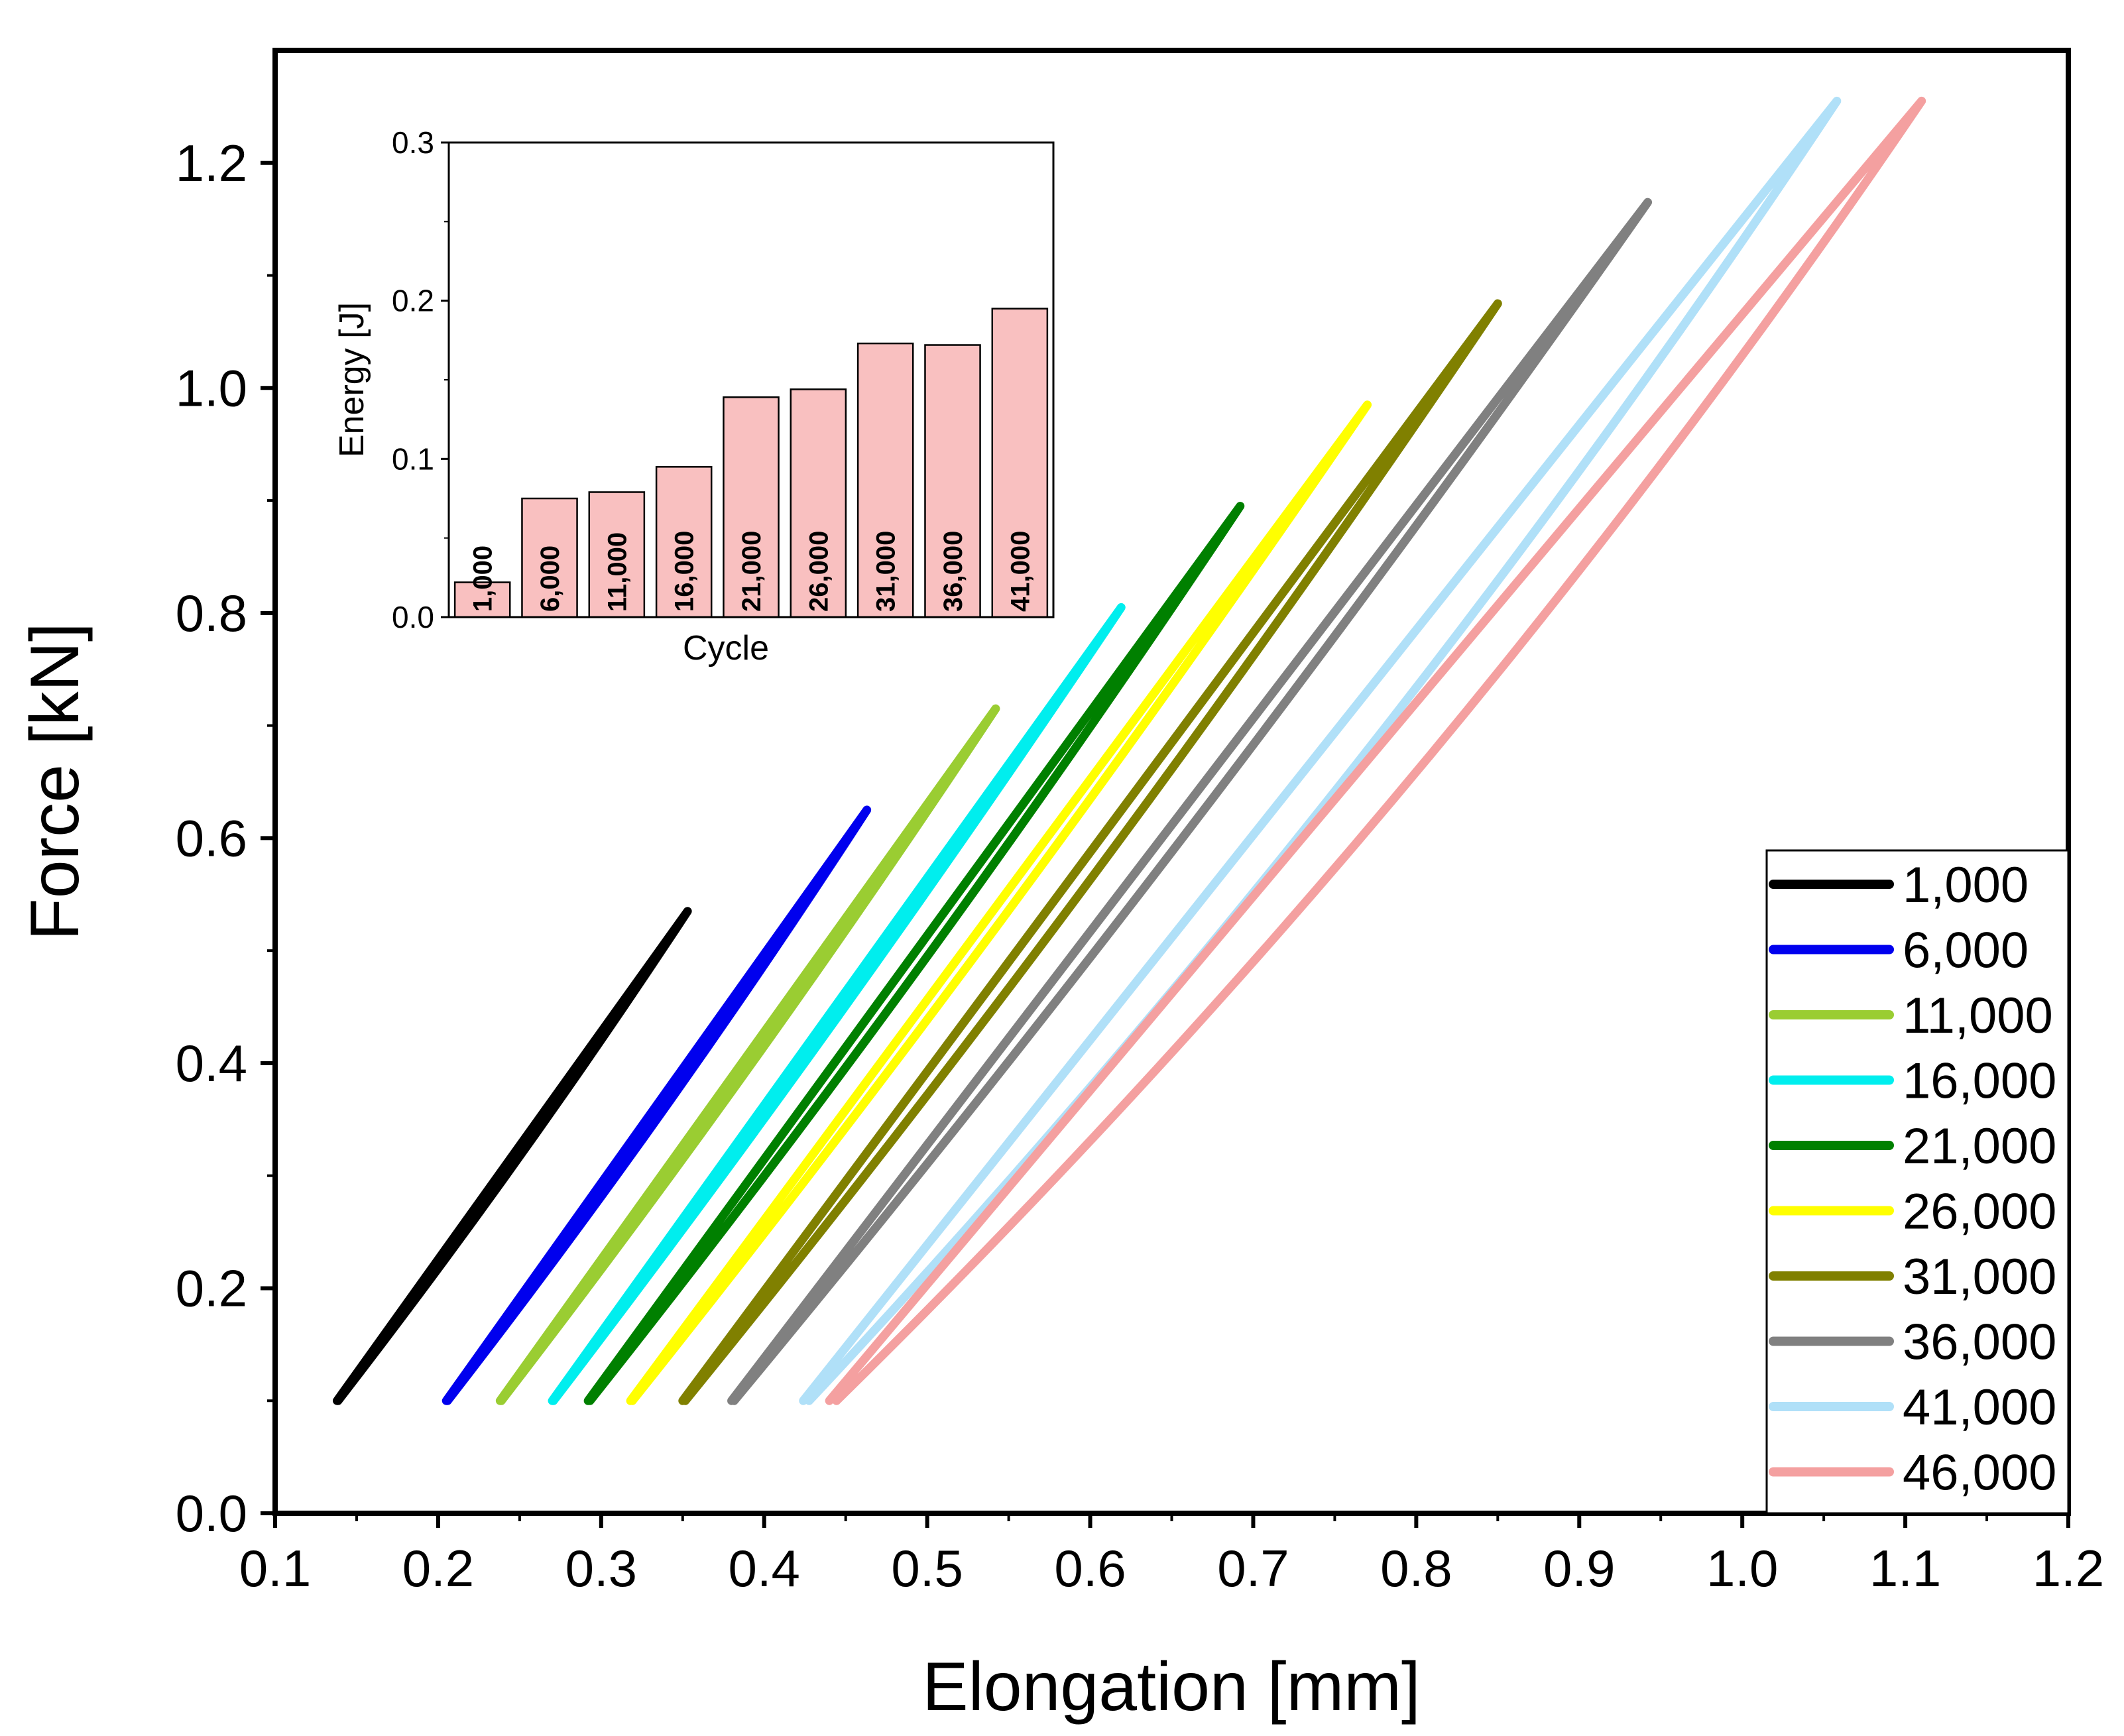 The width and height of the screenshot is (2124, 1736). Describe the element at coordinates (953, 571) in the screenshot. I see `inset-bar-label-36000: 36,000` at that location.